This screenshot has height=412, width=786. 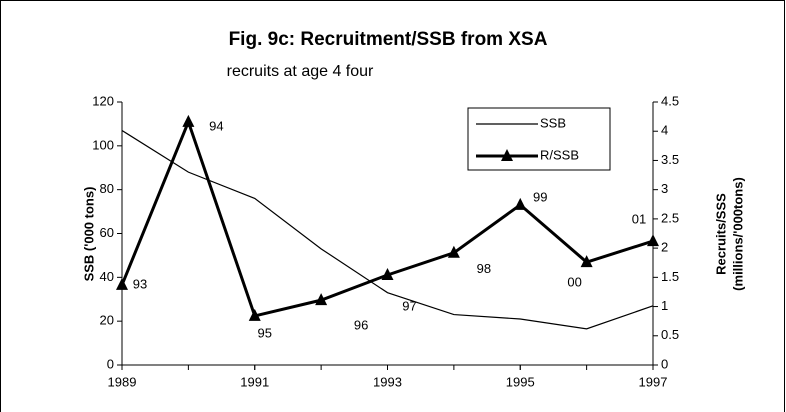 I want to click on y2-tick-label: 2.5, so click(x=670, y=217).